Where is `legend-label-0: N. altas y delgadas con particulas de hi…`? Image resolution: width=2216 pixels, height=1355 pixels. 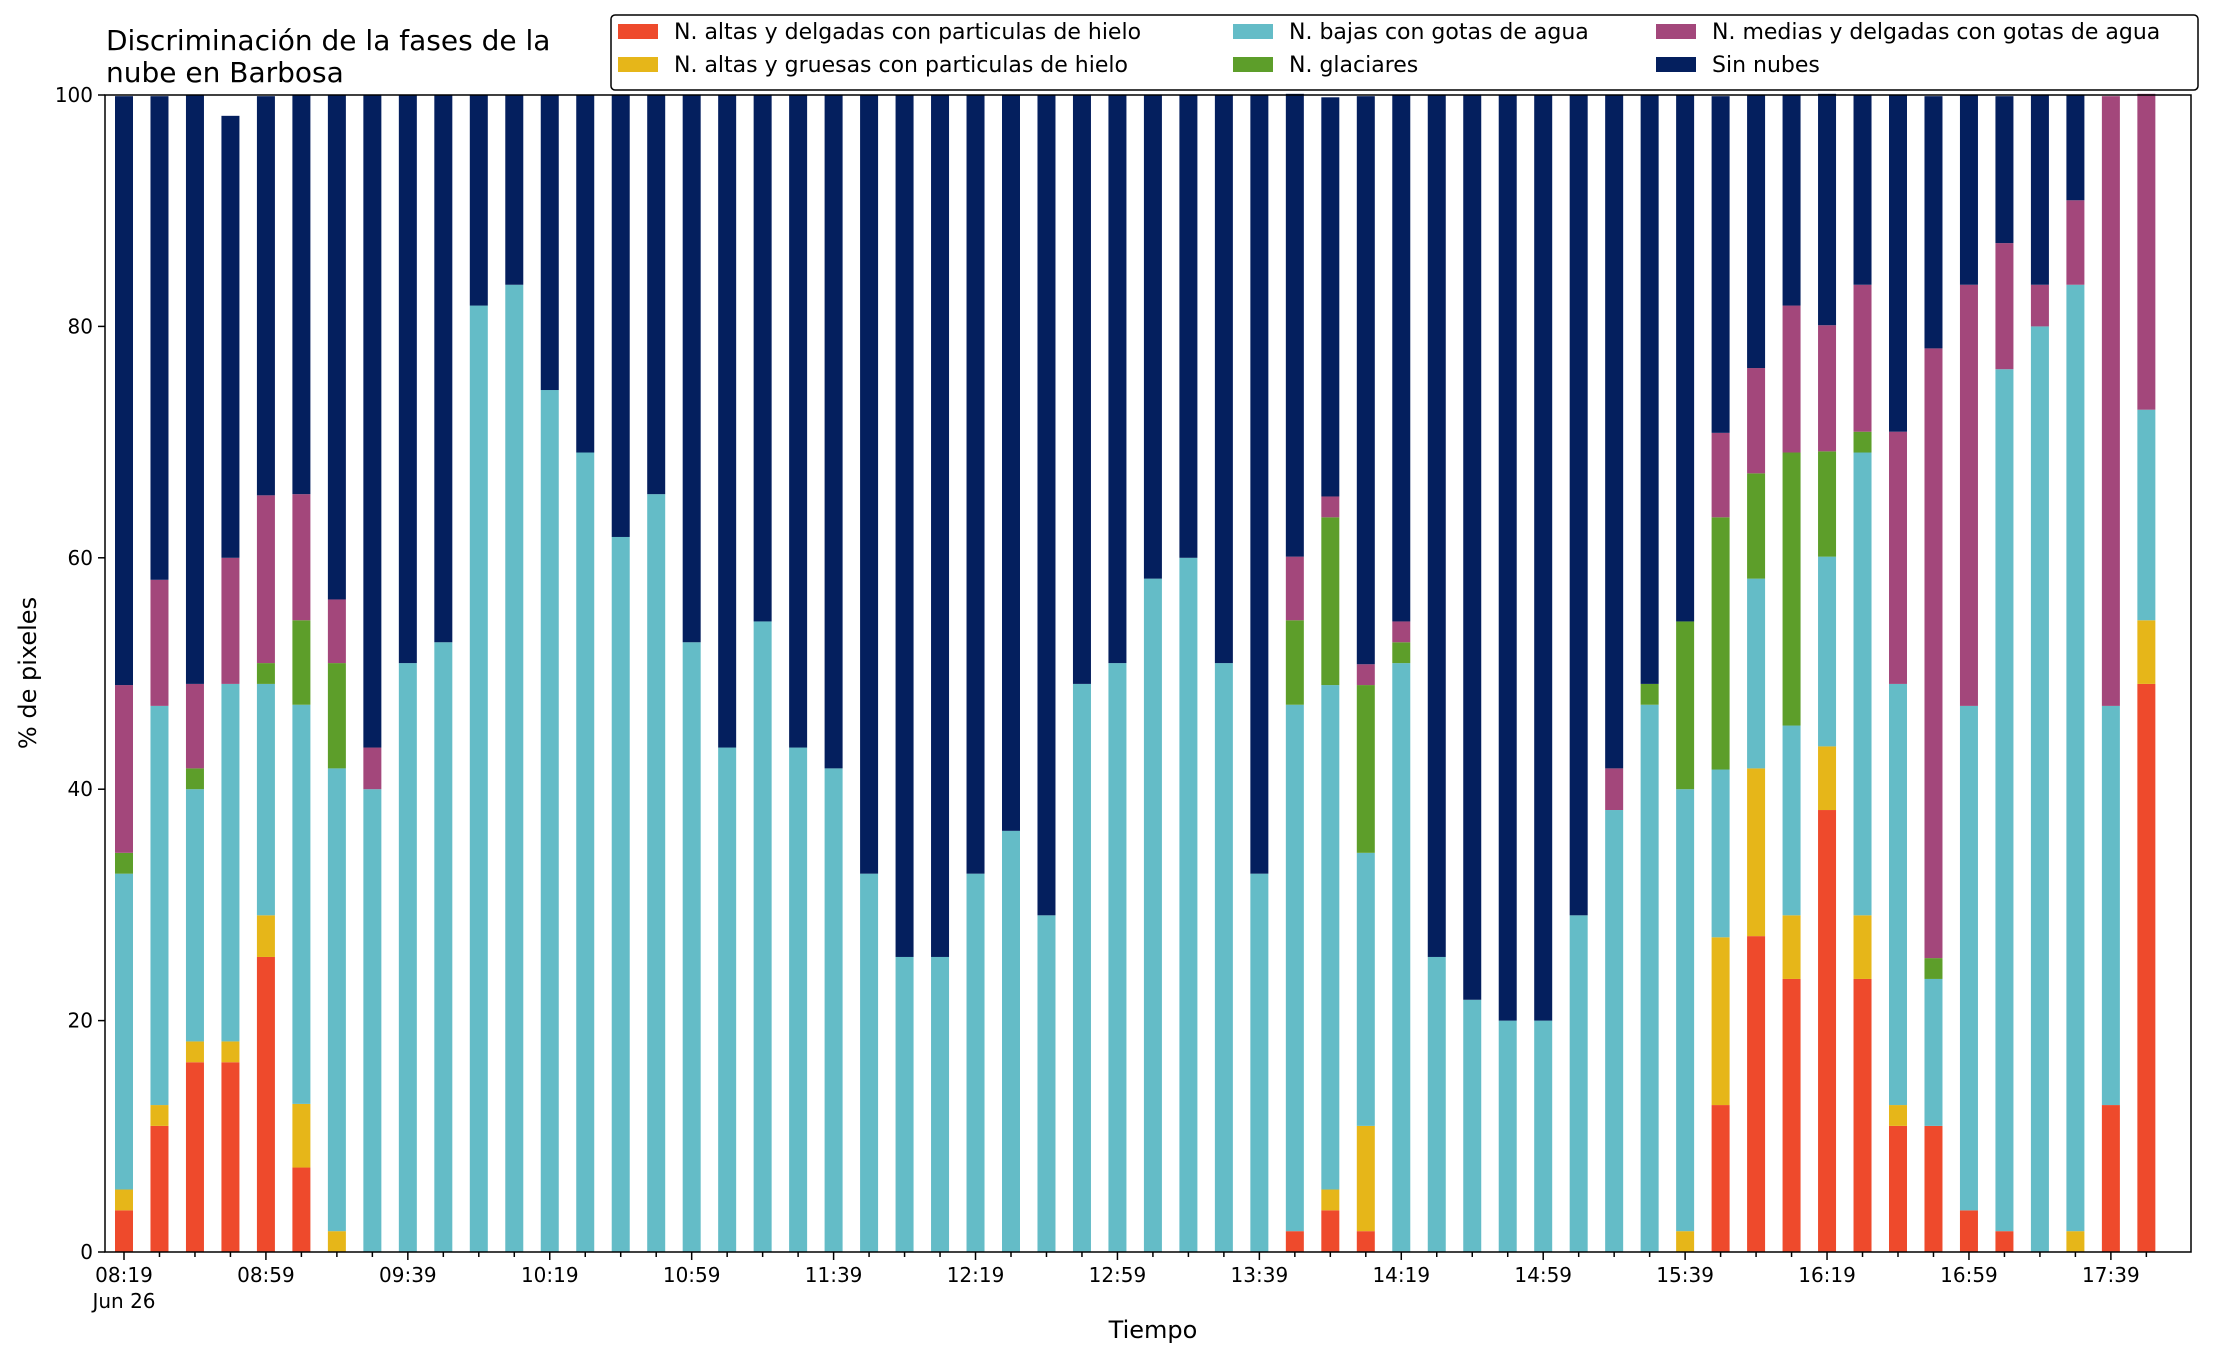
legend-label-0: N. altas y delgadas con particulas de hi… is located at coordinates (907, 32).